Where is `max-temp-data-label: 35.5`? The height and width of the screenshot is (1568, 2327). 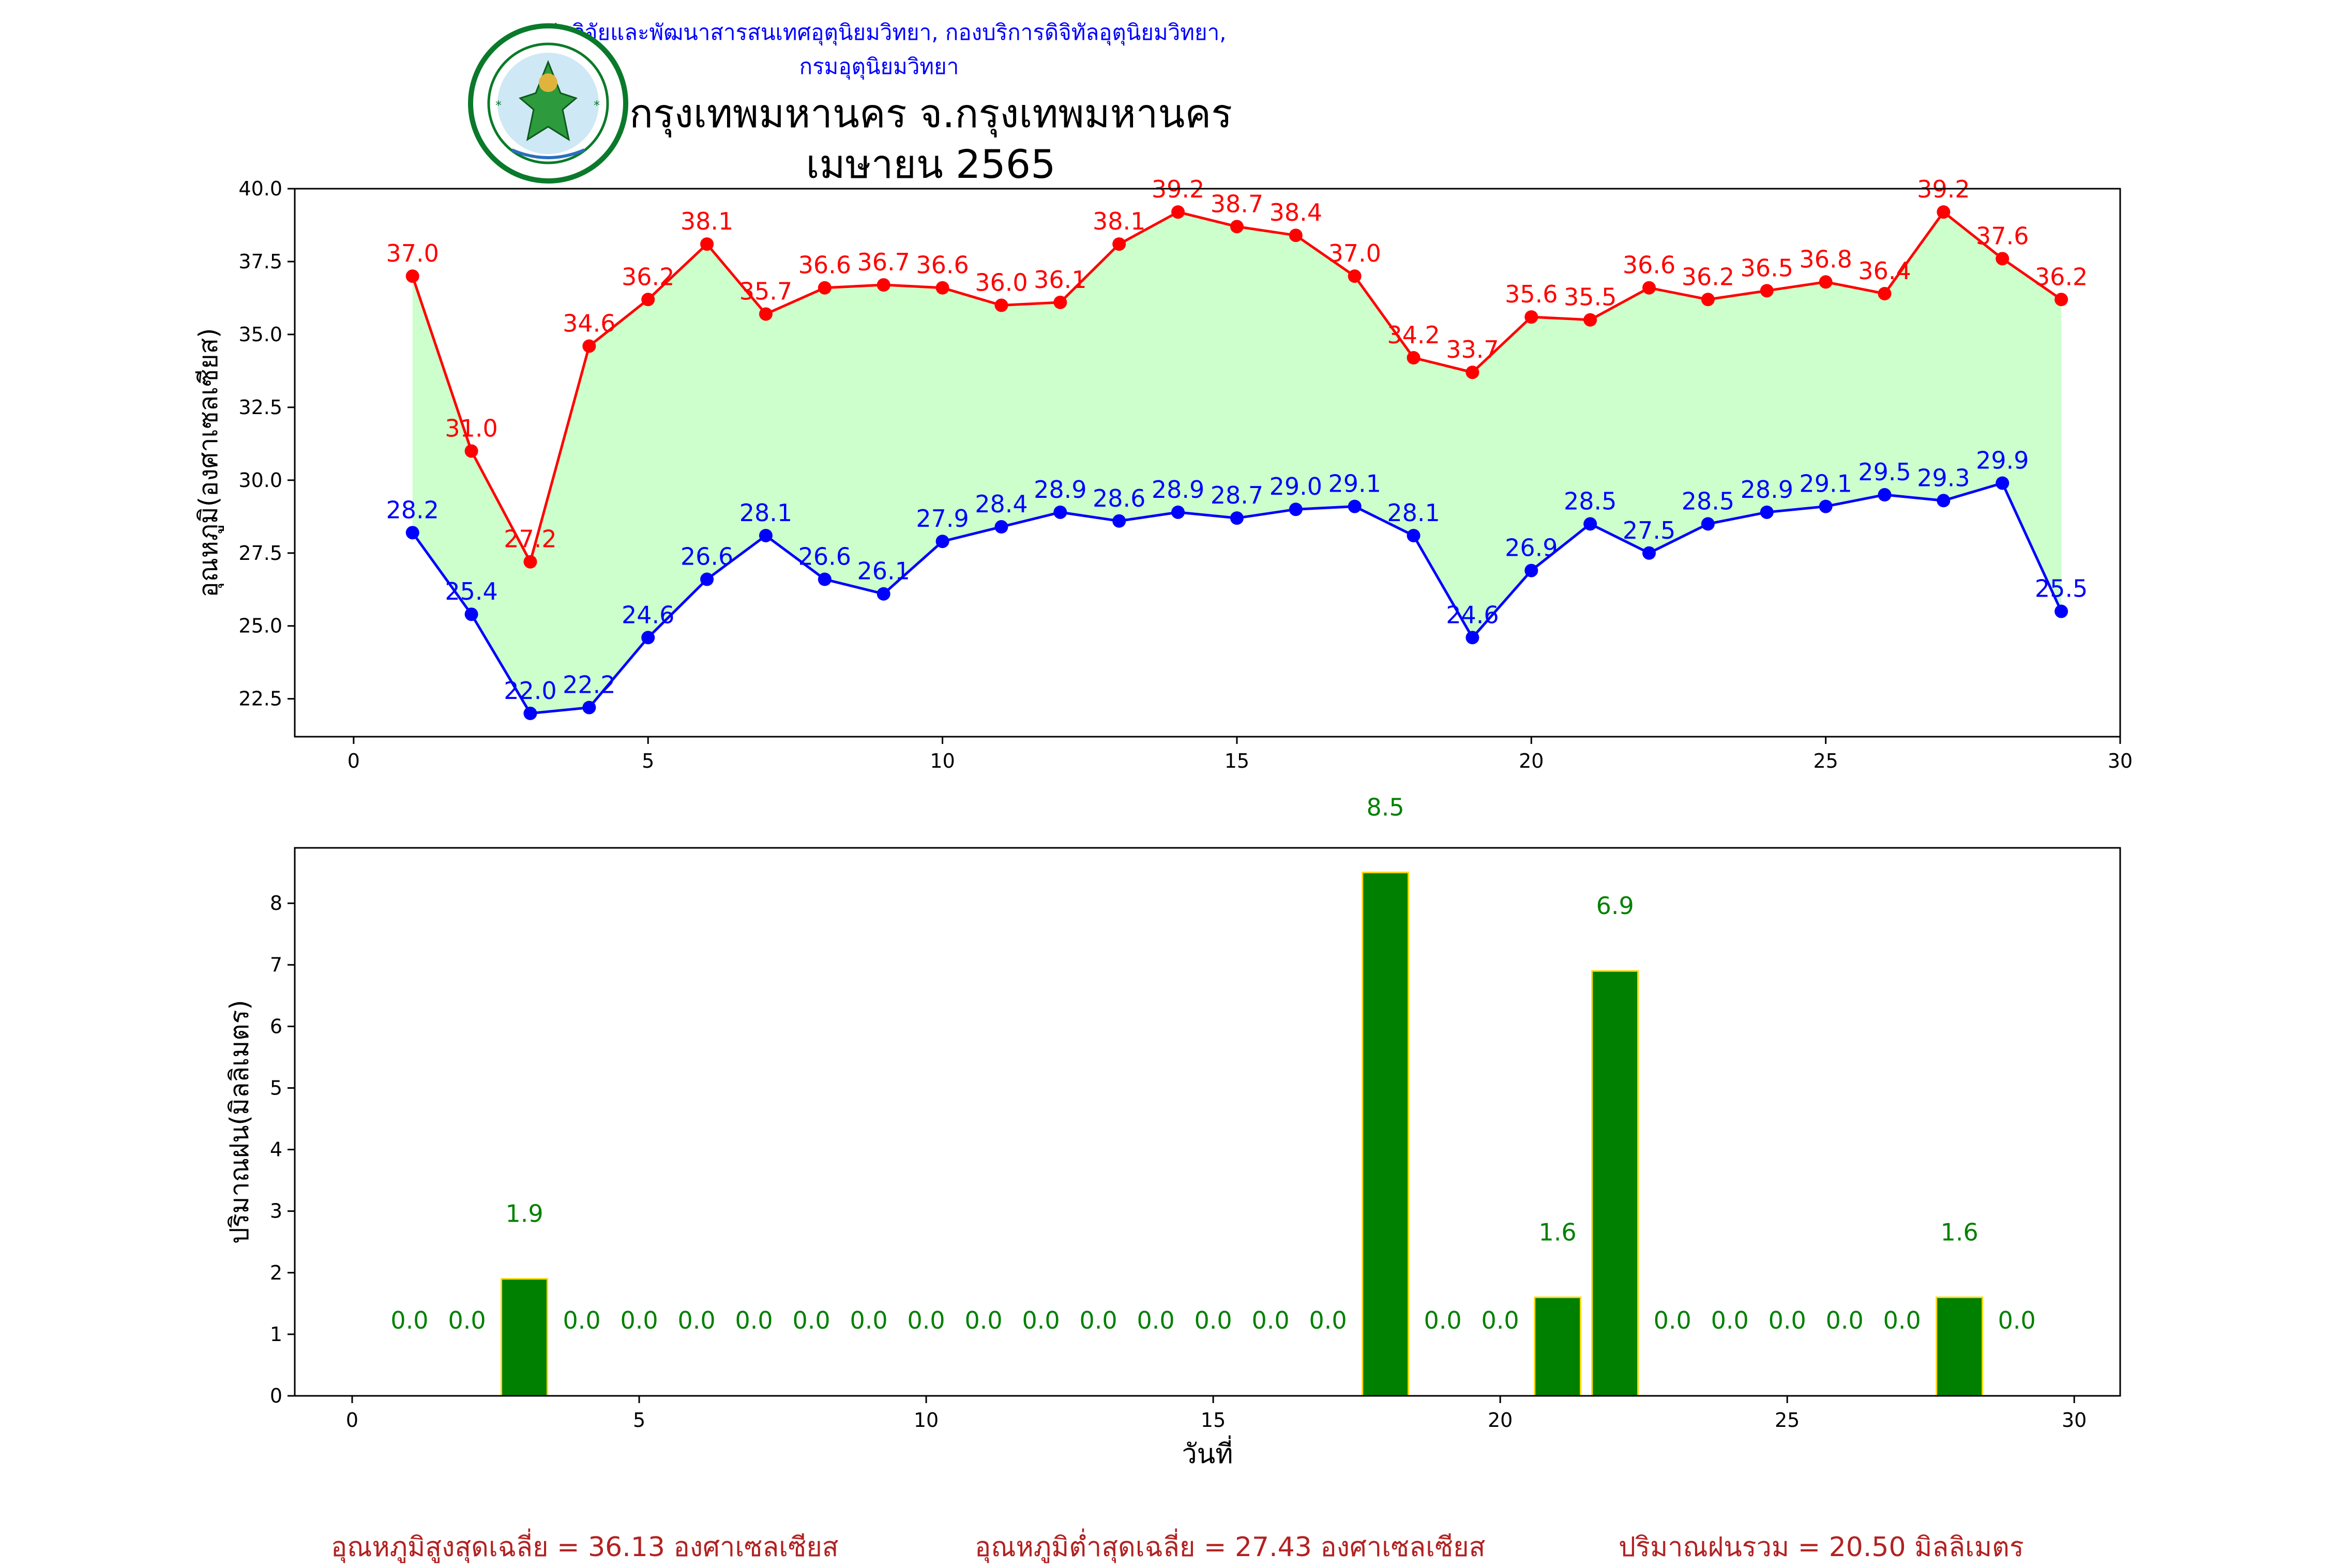
max-temp-data-label: 35.5 is located at coordinates (1590, 297).